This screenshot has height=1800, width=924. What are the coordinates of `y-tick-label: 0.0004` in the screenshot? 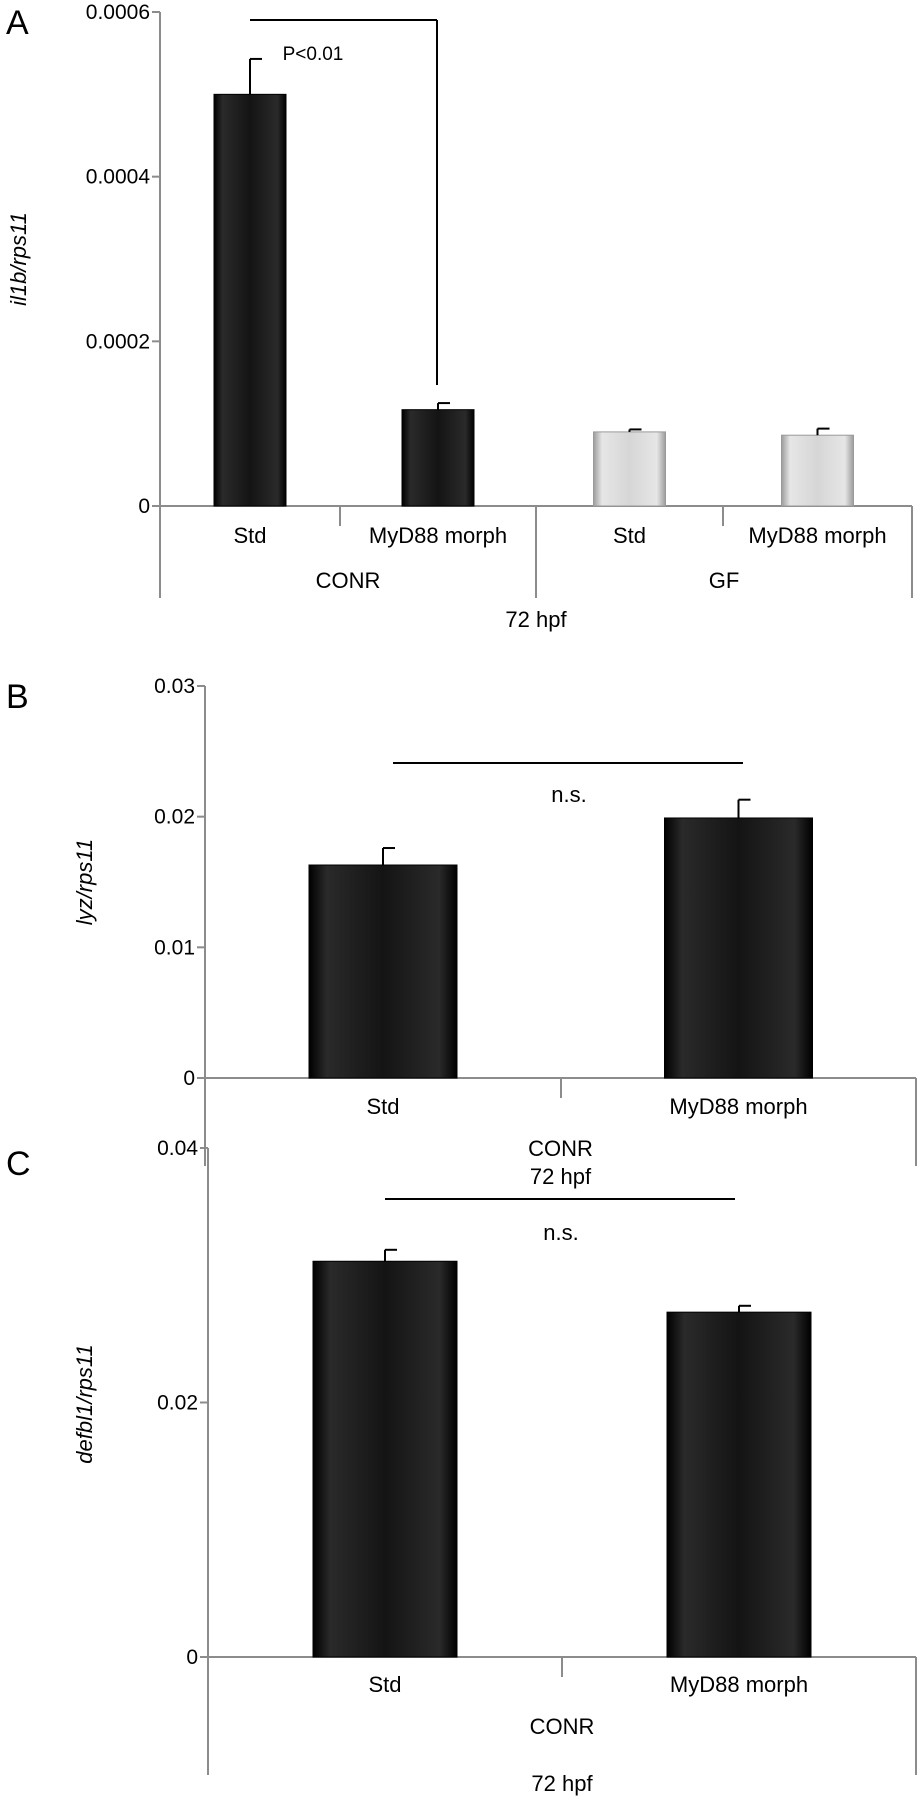 It's located at (118, 177).